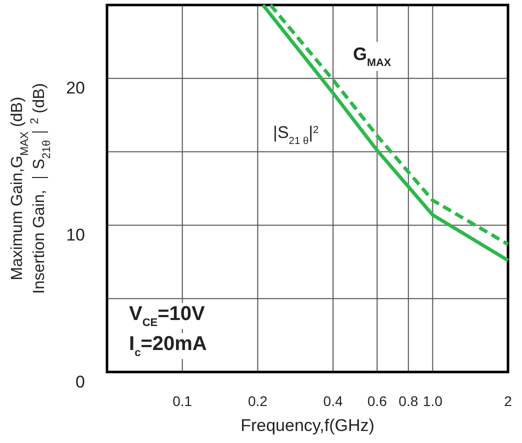  Describe the element at coordinates (307, 425) in the screenshot. I see `x-axis-title: Frequency,f(GHz)` at that location.